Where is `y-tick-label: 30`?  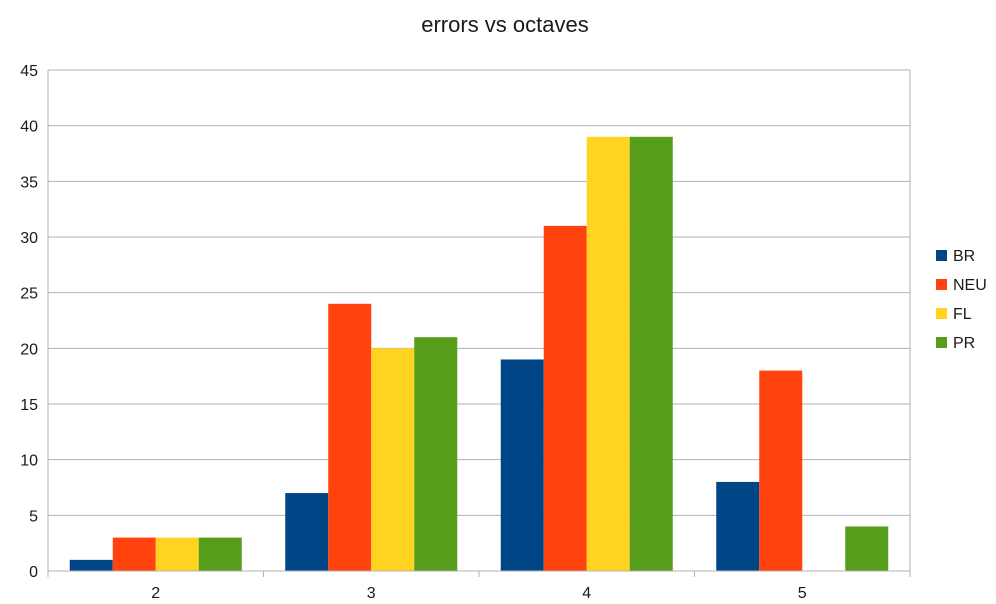
y-tick-label: 30 is located at coordinates (29, 238).